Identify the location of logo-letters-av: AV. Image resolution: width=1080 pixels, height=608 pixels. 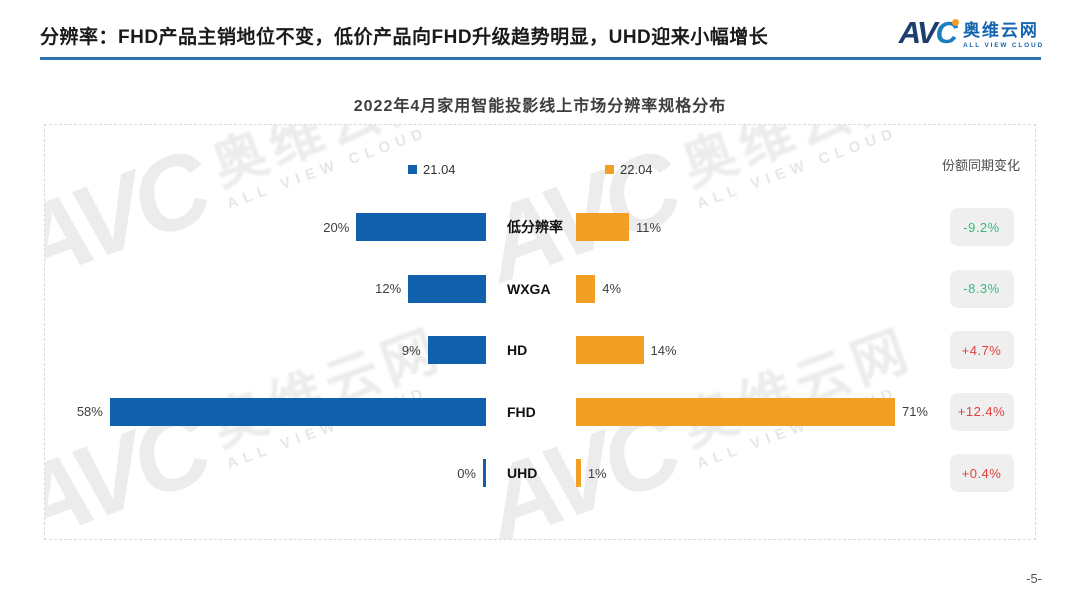
(918, 32).